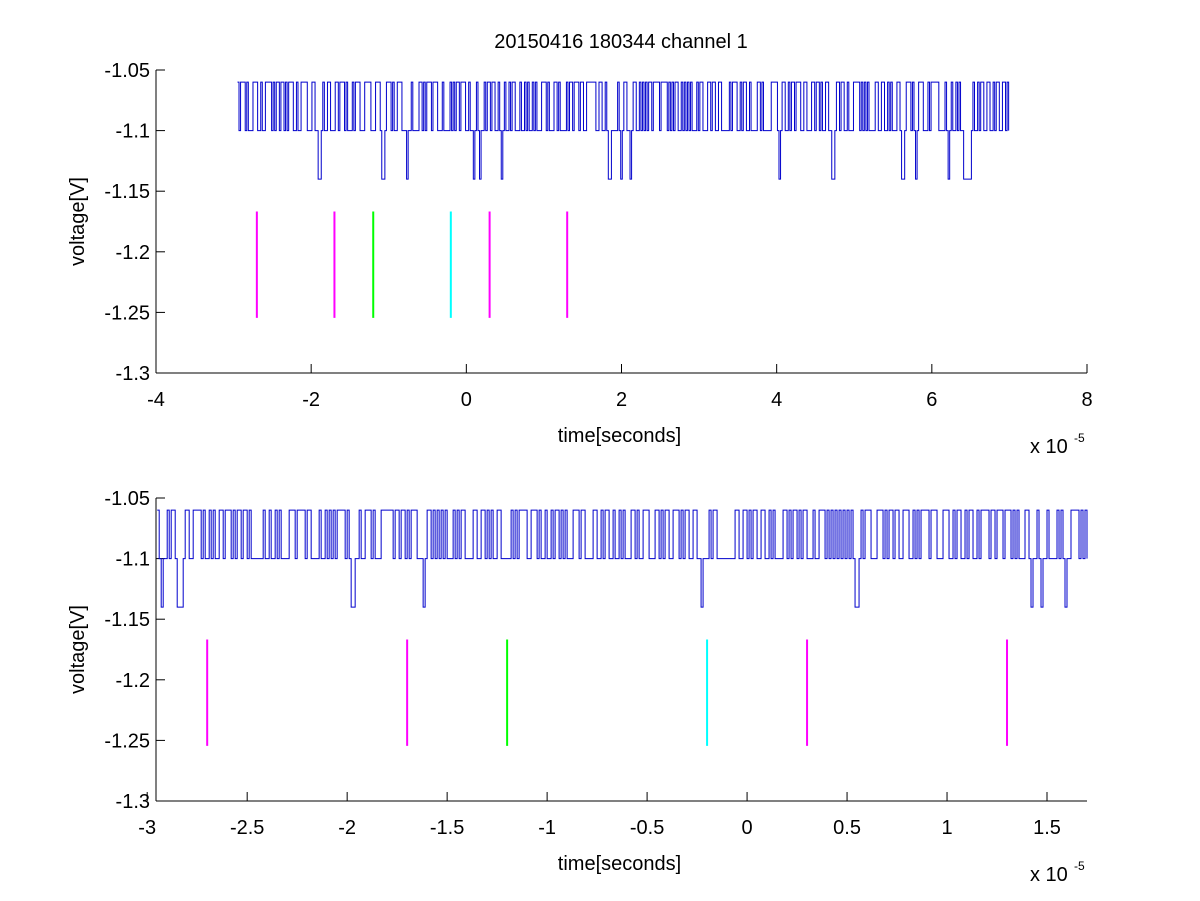 The height and width of the screenshot is (901, 1200). I want to click on x-tick-label: -2.5, so click(247, 828).